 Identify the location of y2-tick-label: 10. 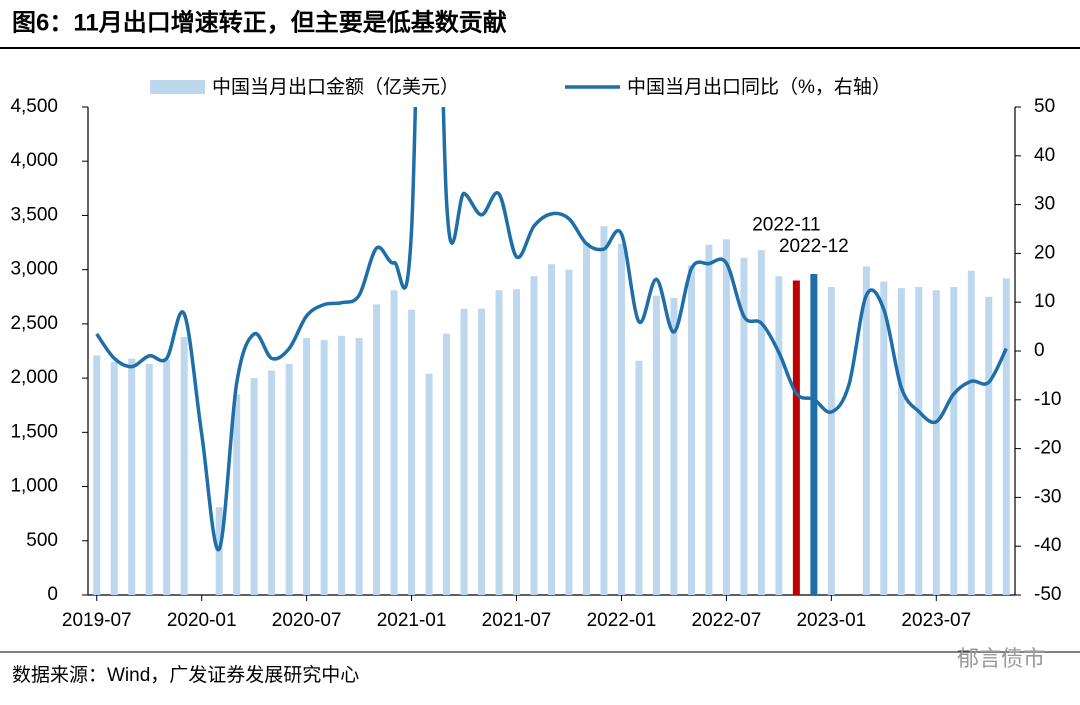
(1044, 301).